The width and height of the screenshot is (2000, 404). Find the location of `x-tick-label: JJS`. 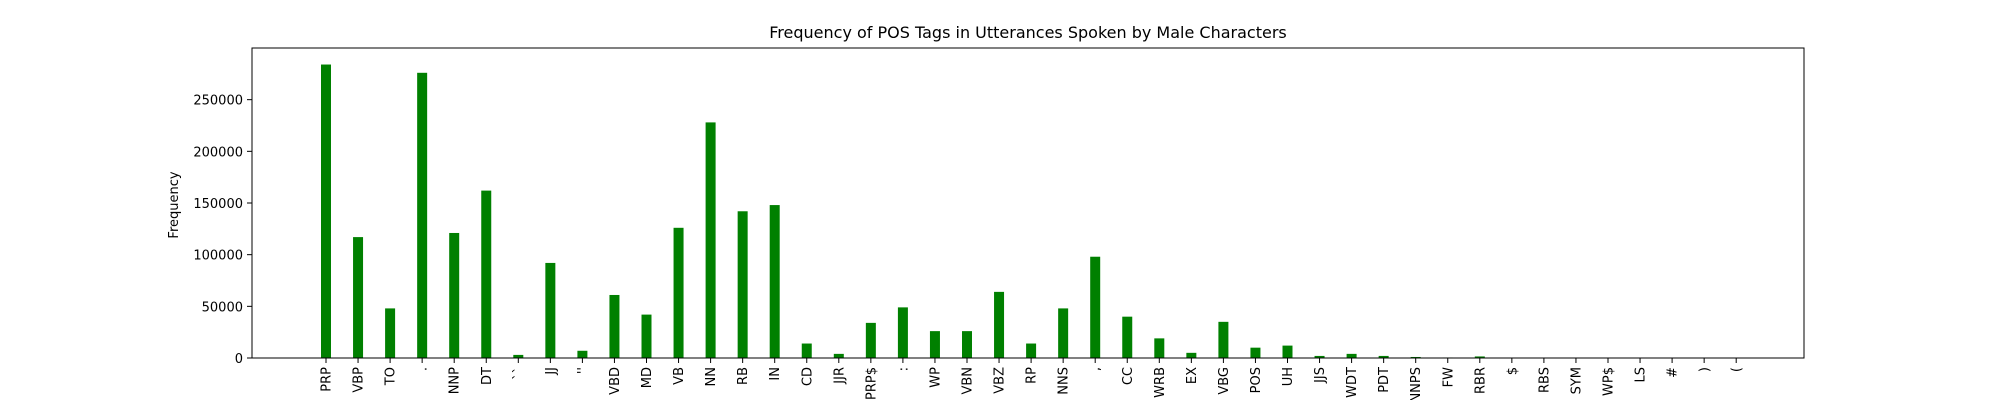

x-tick-label: JJS is located at coordinates (1320, 375).